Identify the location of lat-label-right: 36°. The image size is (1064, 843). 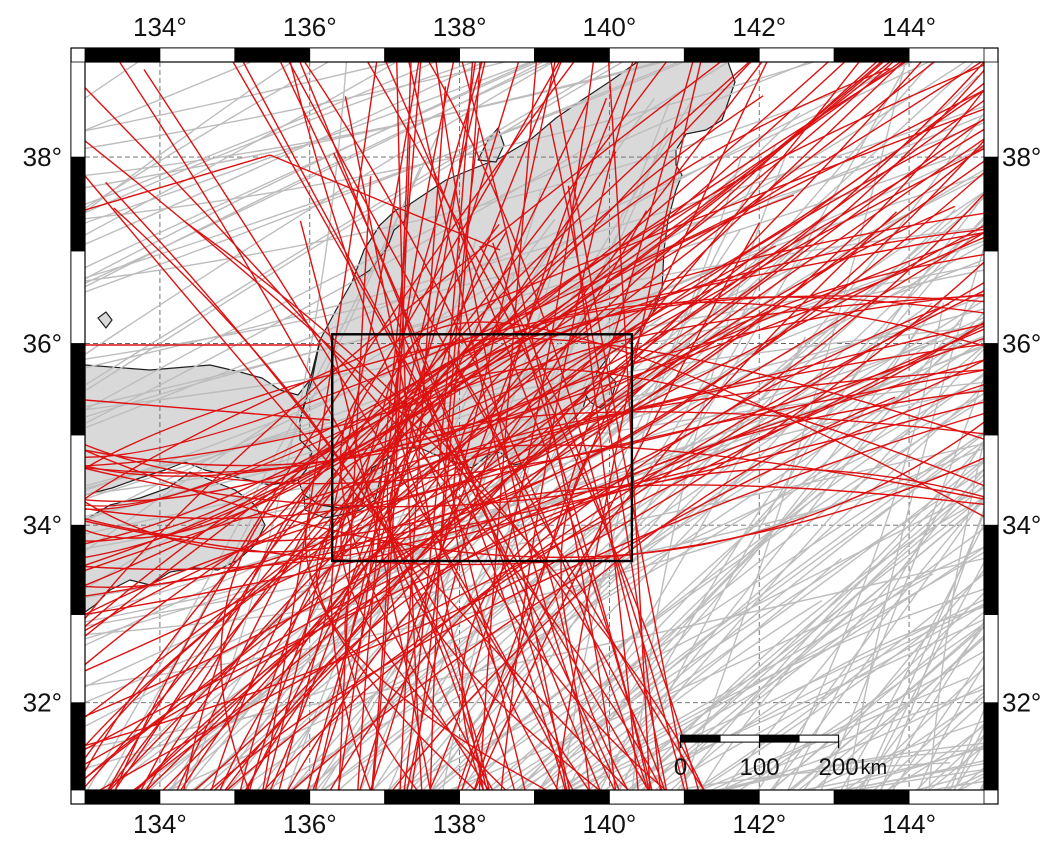
(1021, 343).